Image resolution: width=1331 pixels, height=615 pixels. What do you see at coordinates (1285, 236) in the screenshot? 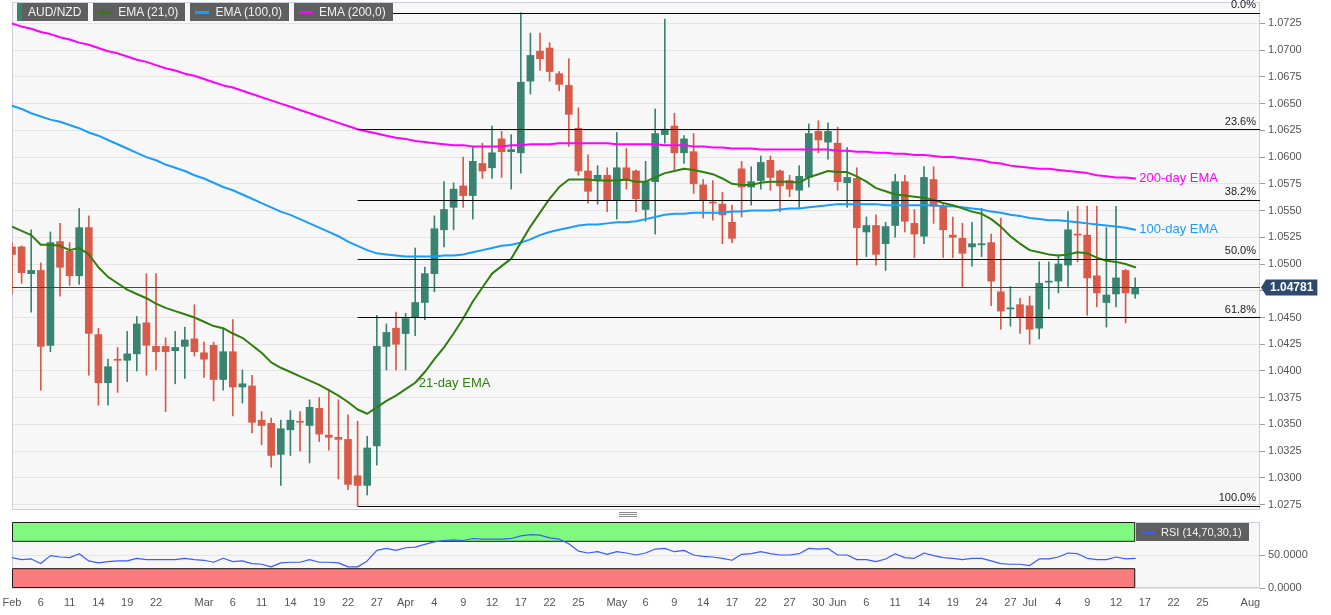
I see `y-tick-label: 1.0525` at bounding box center [1285, 236].